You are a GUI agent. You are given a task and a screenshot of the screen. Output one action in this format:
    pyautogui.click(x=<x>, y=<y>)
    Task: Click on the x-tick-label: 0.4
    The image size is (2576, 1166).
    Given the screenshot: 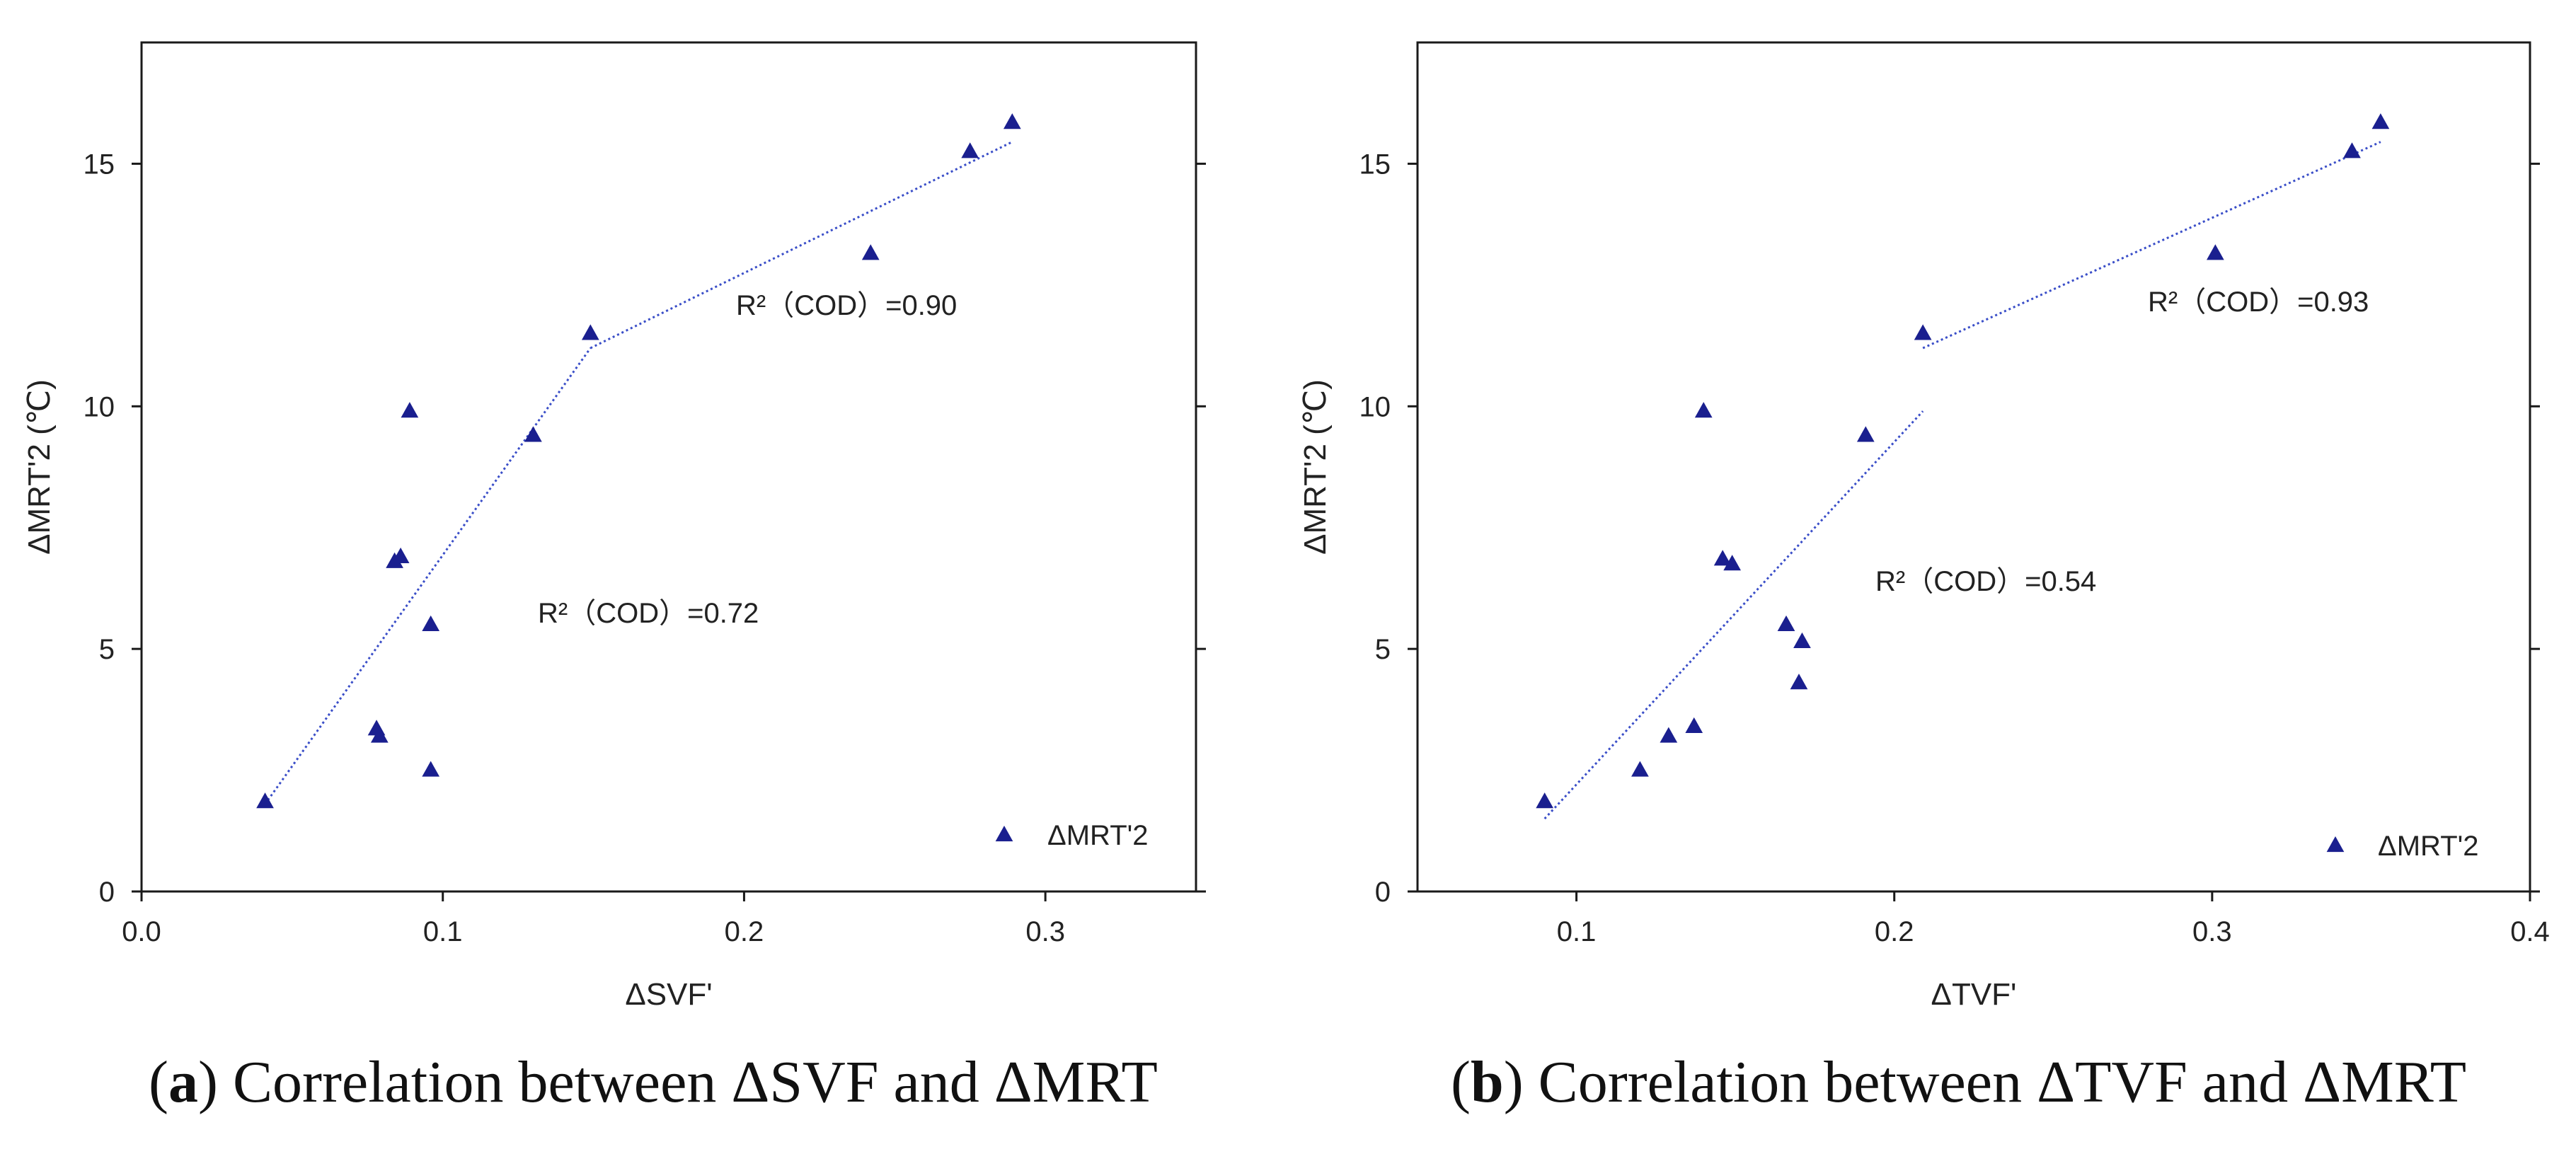 What is the action you would take?
    pyautogui.click(x=2530, y=931)
    